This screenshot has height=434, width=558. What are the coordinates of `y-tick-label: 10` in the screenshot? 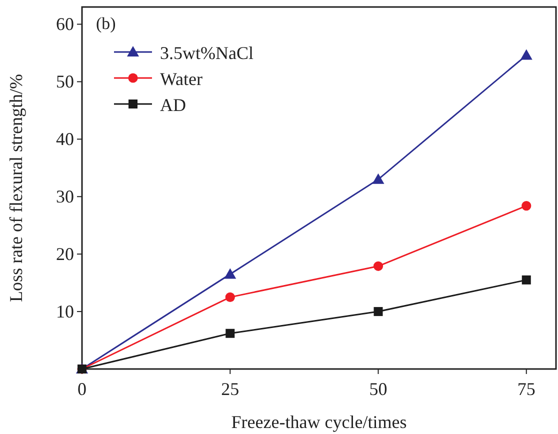 It's located at (65, 312).